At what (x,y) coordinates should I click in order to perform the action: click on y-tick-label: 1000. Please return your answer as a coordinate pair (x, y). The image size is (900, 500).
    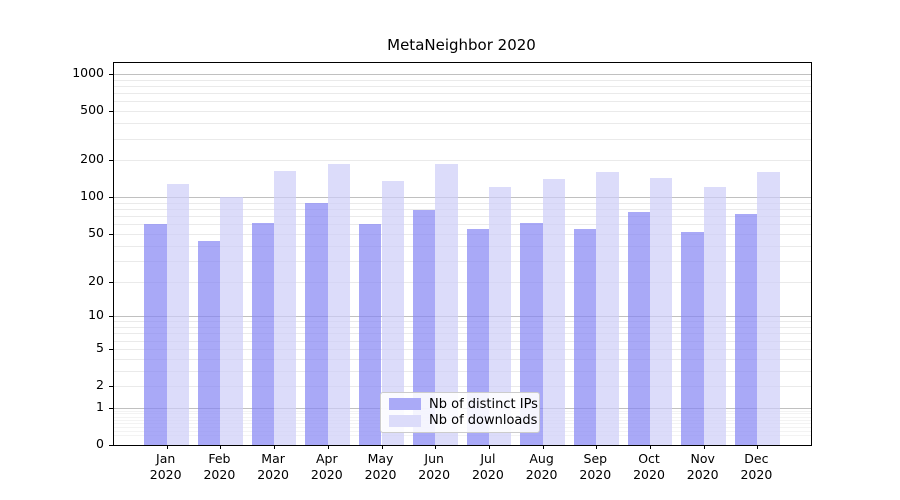
    Looking at the image, I should click on (88, 72).